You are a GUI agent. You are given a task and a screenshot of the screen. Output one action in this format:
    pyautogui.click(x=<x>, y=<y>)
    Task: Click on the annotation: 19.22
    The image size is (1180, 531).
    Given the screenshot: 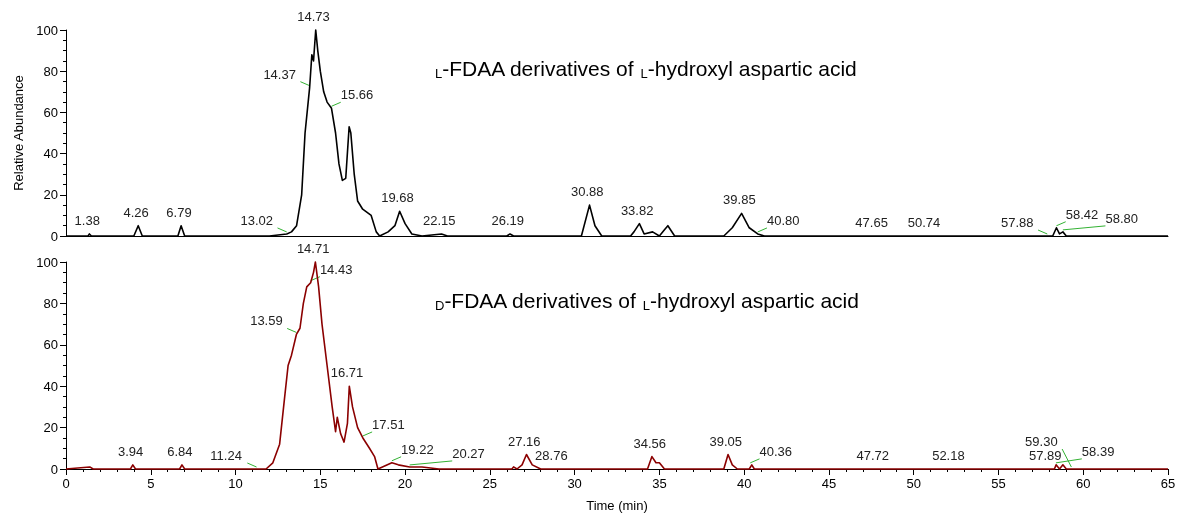 What is the action you would take?
    pyautogui.click(x=417, y=449)
    